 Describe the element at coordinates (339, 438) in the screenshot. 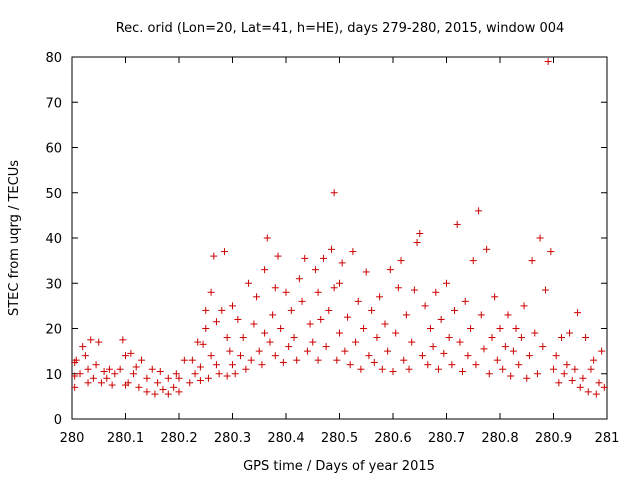

I see `x-tick-label: 280.5` at that location.